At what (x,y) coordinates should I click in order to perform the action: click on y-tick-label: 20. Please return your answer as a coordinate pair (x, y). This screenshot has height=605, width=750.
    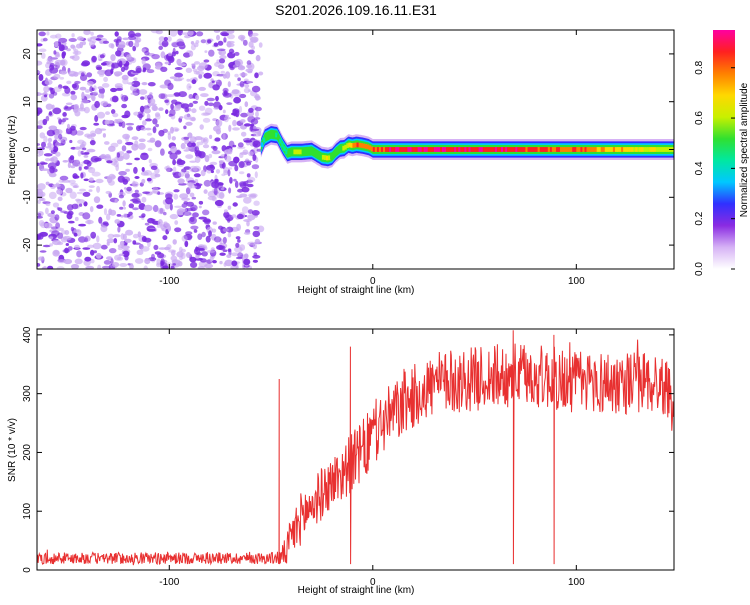
    Looking at the image, I should click on (27, 54).